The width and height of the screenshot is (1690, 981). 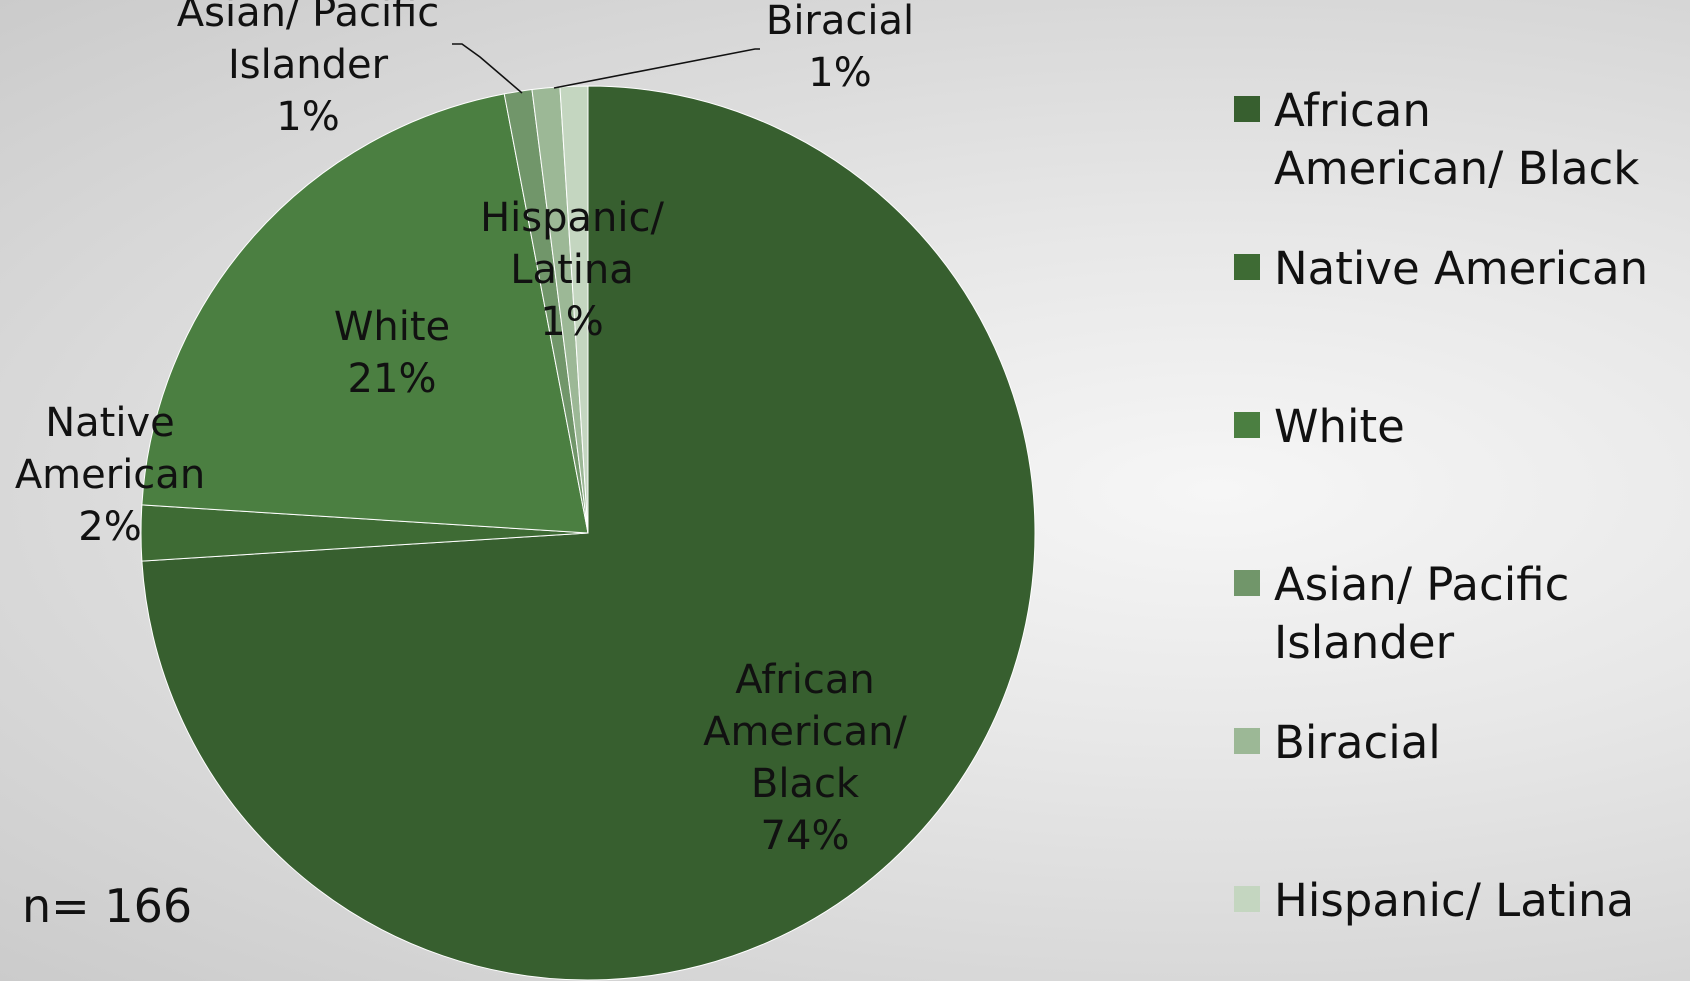 What do you see at coordinates (1456, 139) in the screenshot?
I see `legend-label-african-american-black: African American/ Black` at bounding box center [1456, 139].